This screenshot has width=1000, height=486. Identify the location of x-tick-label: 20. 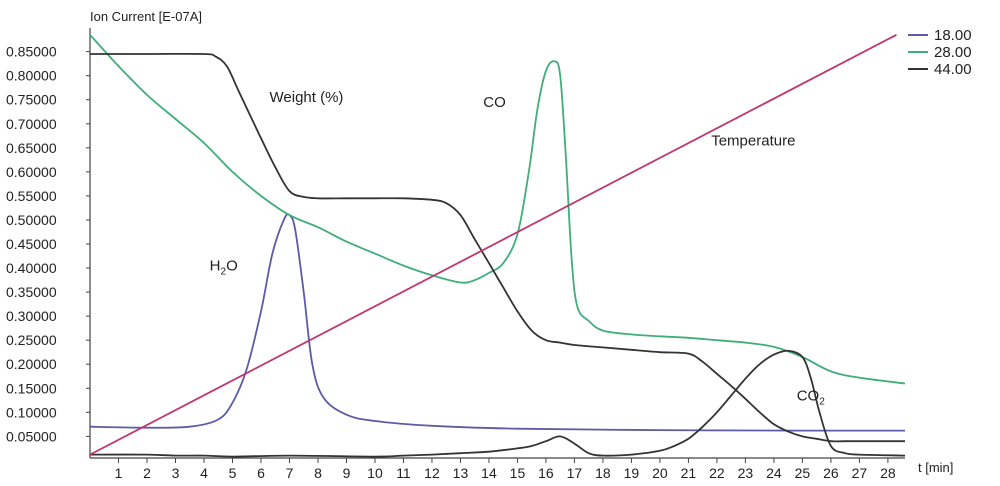
(660, 473).